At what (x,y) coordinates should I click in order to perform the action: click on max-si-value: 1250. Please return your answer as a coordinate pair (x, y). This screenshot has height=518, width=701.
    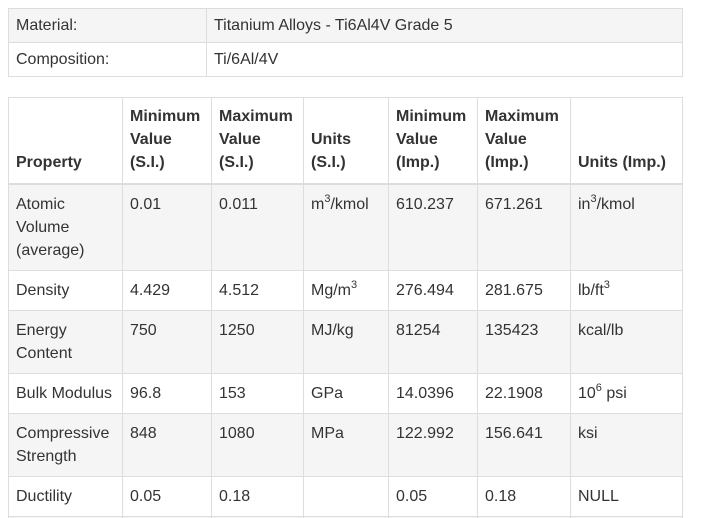
    Looking at the image, I should click on (257, 342).